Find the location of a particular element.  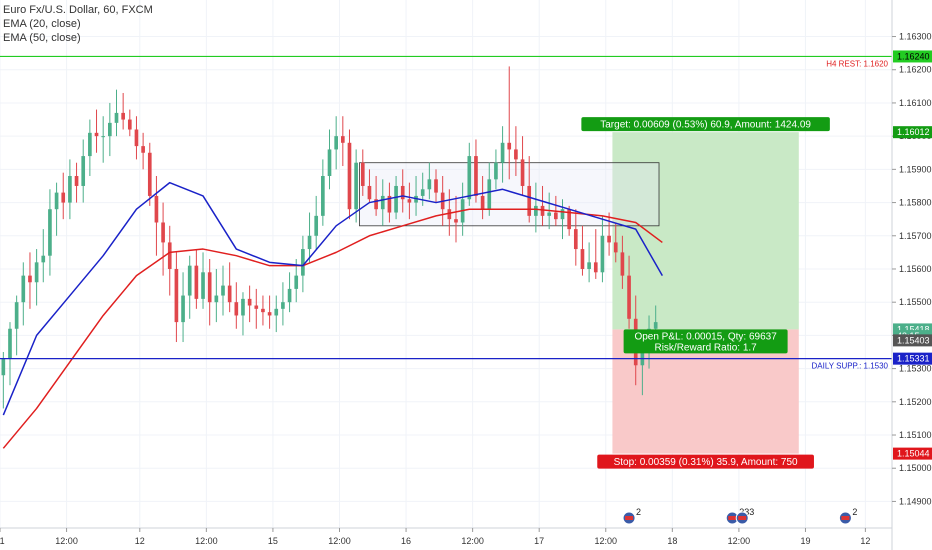

time-tick-label: 12 is located at coordinates (140, 541).